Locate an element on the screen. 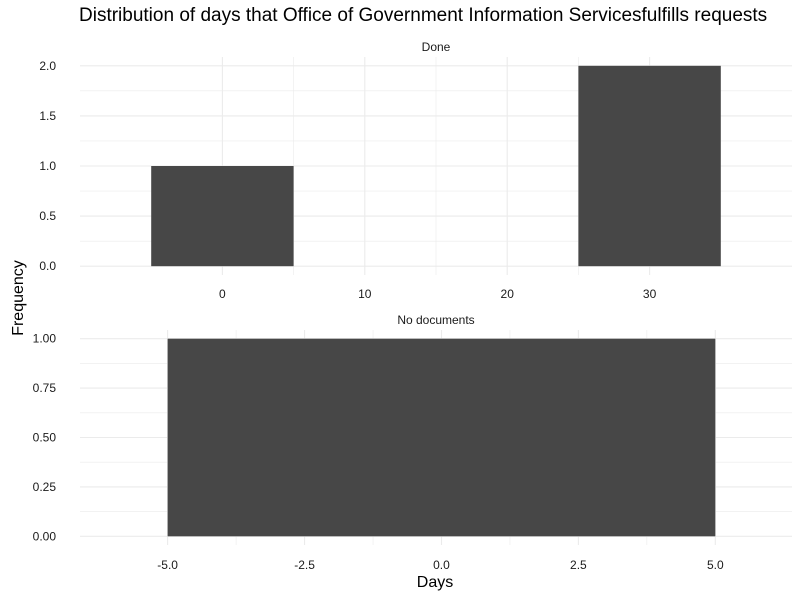  y-tick-label: 0.0 is located at coordinates (47, 266).